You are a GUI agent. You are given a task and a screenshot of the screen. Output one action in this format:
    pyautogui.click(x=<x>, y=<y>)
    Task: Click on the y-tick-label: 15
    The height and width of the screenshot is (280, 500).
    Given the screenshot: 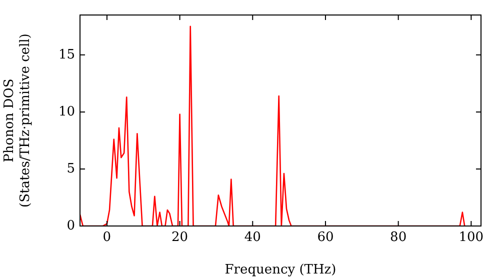 What is the action you would take?
    pyautogui.click(x=66, y=54)
    